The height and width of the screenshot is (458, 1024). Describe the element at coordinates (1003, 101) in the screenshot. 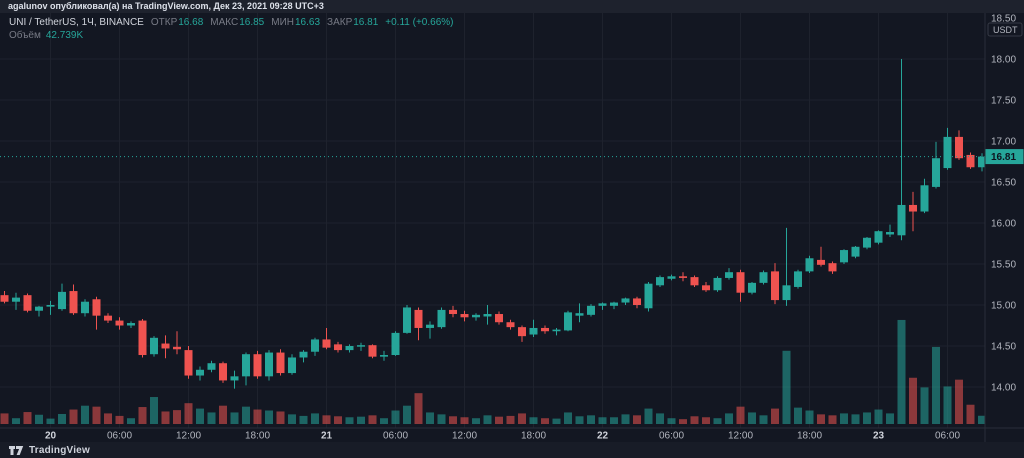

I see `price-tick-label: 17.50` at that location.